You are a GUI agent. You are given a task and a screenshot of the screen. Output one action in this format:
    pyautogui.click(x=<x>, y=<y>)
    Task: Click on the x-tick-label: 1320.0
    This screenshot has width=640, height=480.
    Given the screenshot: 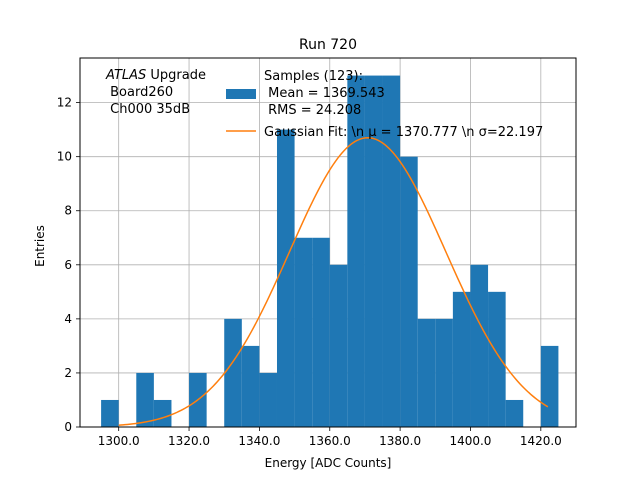 What is the action you would take?
    pyautogui.click(x=189, y=441)
    